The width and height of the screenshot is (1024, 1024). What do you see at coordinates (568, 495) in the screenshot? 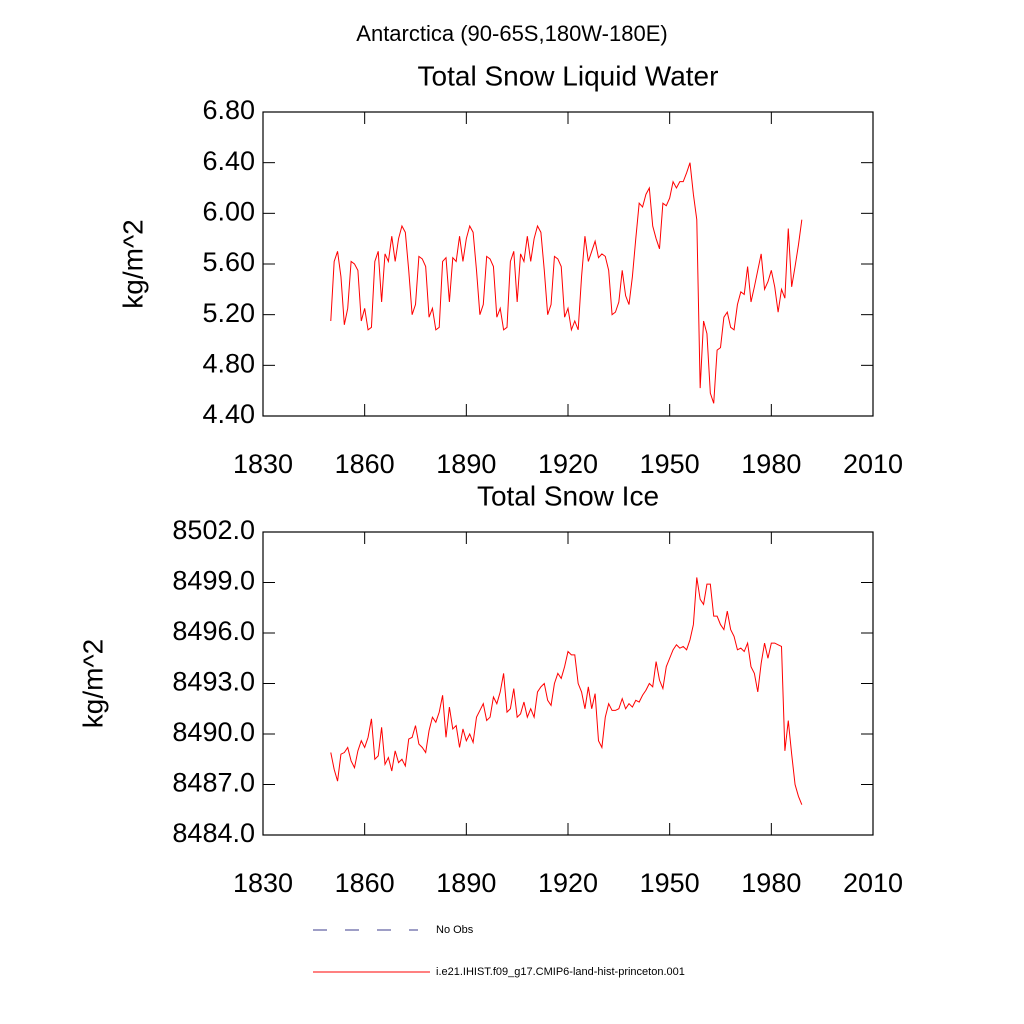
I see `chart-title: Total Snow Ice` at bounding box center [568, 495].